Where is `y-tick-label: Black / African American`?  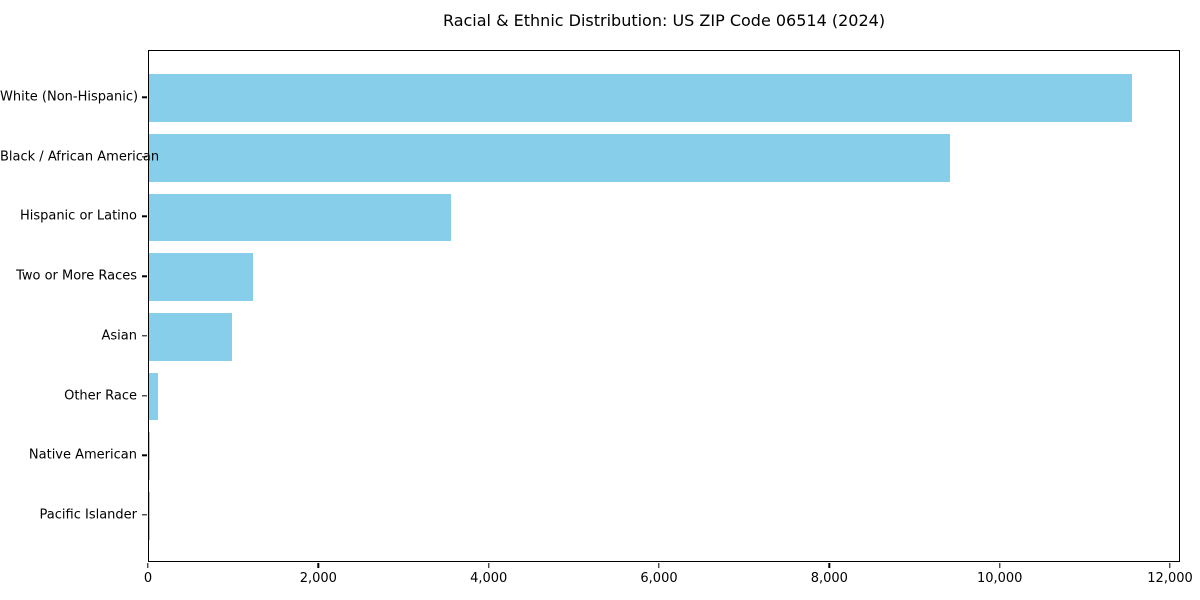
y-tick-label: Black / African American is located at coordinates (80, 157).